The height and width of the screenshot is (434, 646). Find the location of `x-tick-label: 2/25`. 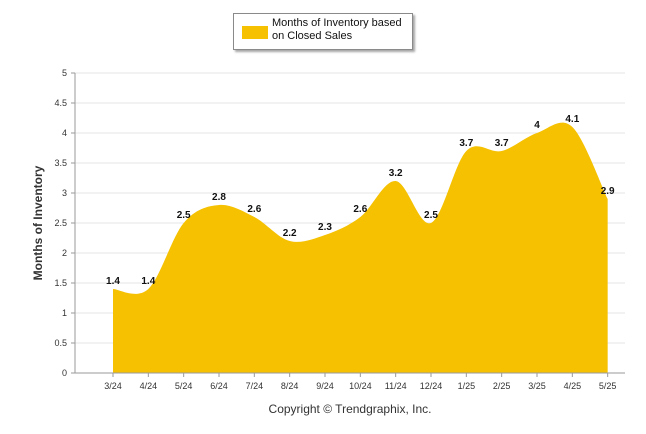

x-tick-label: 2/25 is located at coordinates (502, 386).